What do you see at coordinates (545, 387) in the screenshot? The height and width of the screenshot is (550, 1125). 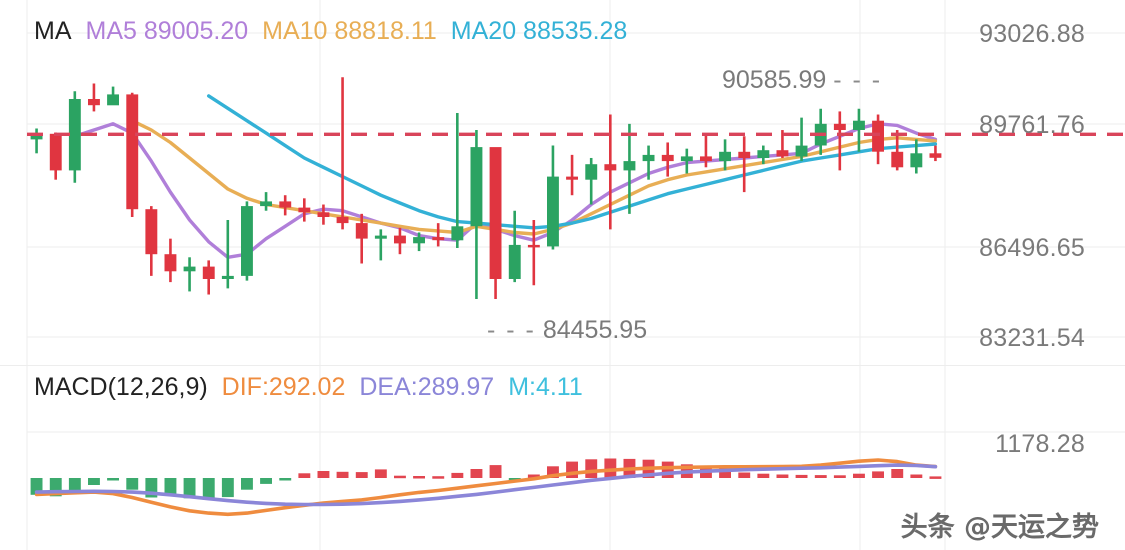 I see `m-legend-item: M:4.11` at bounding box center [545, 387].